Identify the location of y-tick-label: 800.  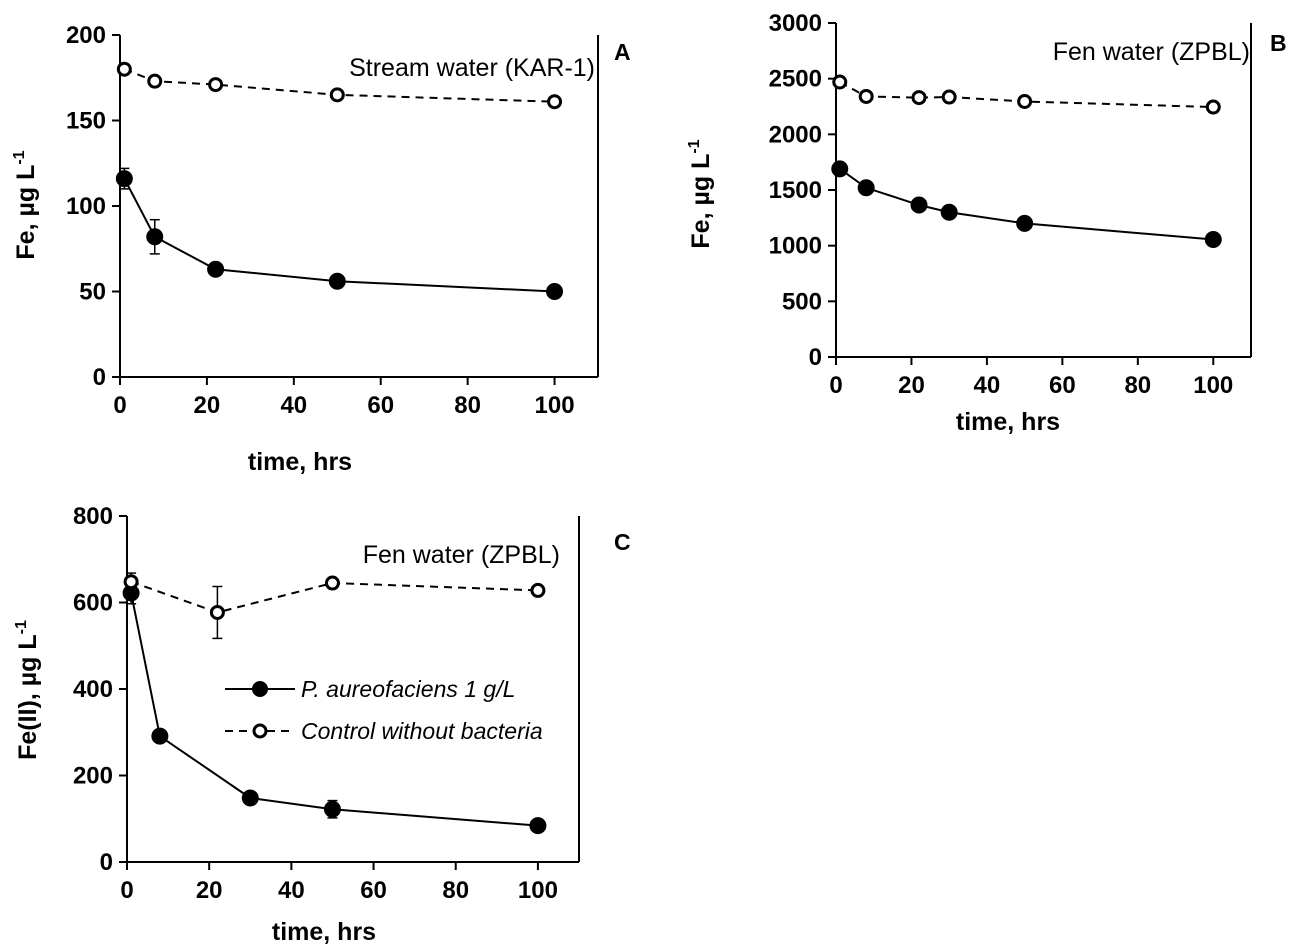
(93, 516).